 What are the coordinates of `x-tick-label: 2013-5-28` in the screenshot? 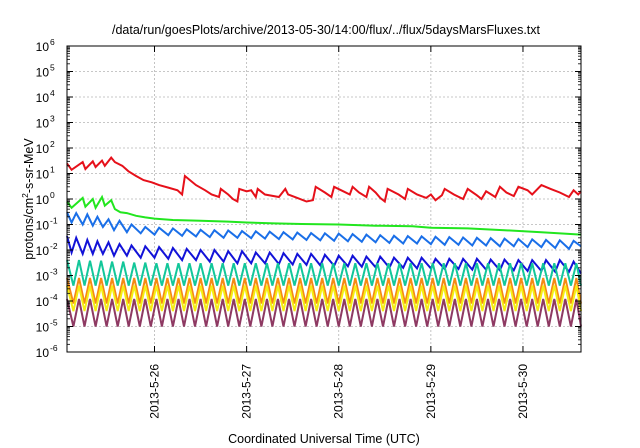 It's located at (339, 391).